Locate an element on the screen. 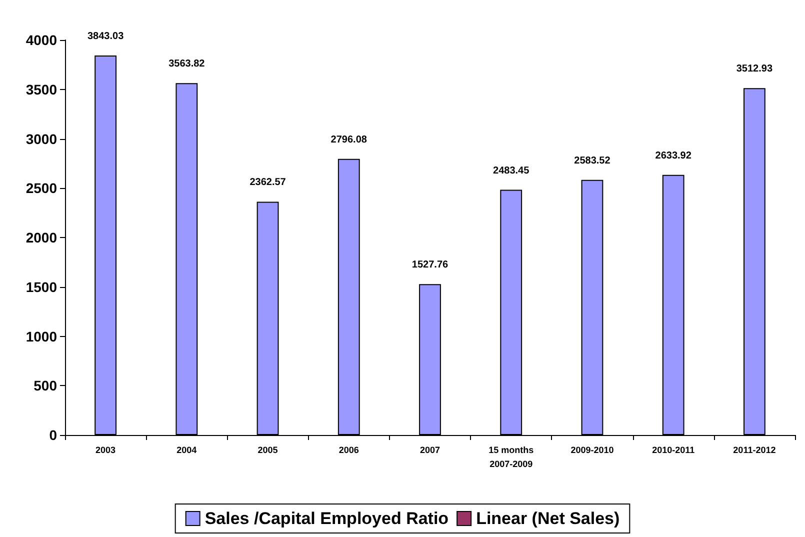 The height and width of the screenshot is (537, 805). x-tick-label: 2011-2012 is located at coordinates (754, 450).